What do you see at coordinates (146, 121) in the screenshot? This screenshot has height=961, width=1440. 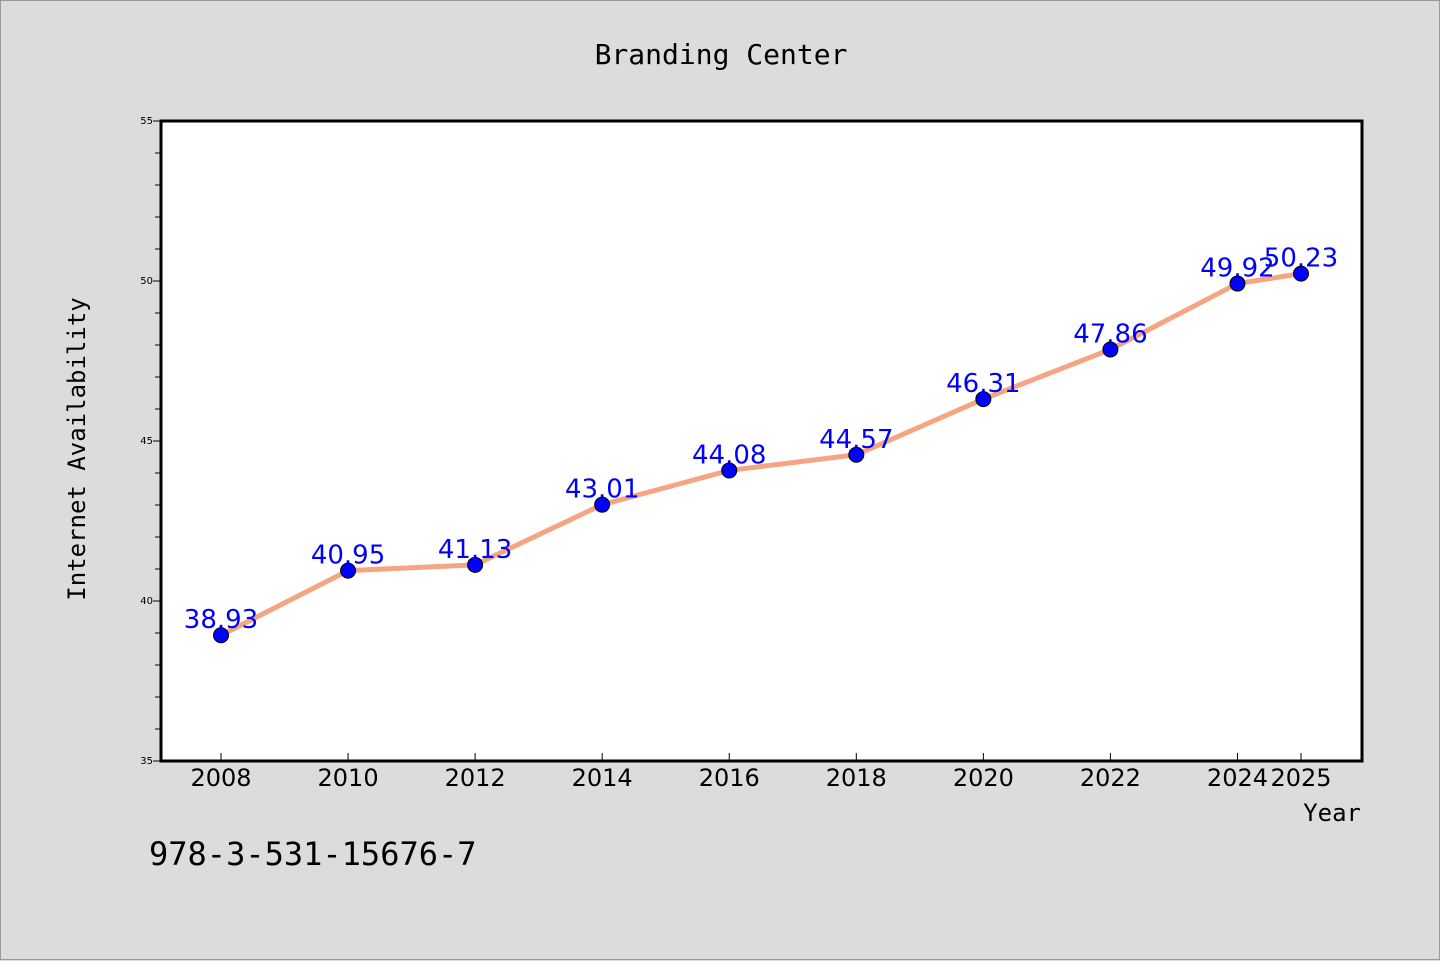 I see `y-tick-label: 55` at bounding box center [146, 121].